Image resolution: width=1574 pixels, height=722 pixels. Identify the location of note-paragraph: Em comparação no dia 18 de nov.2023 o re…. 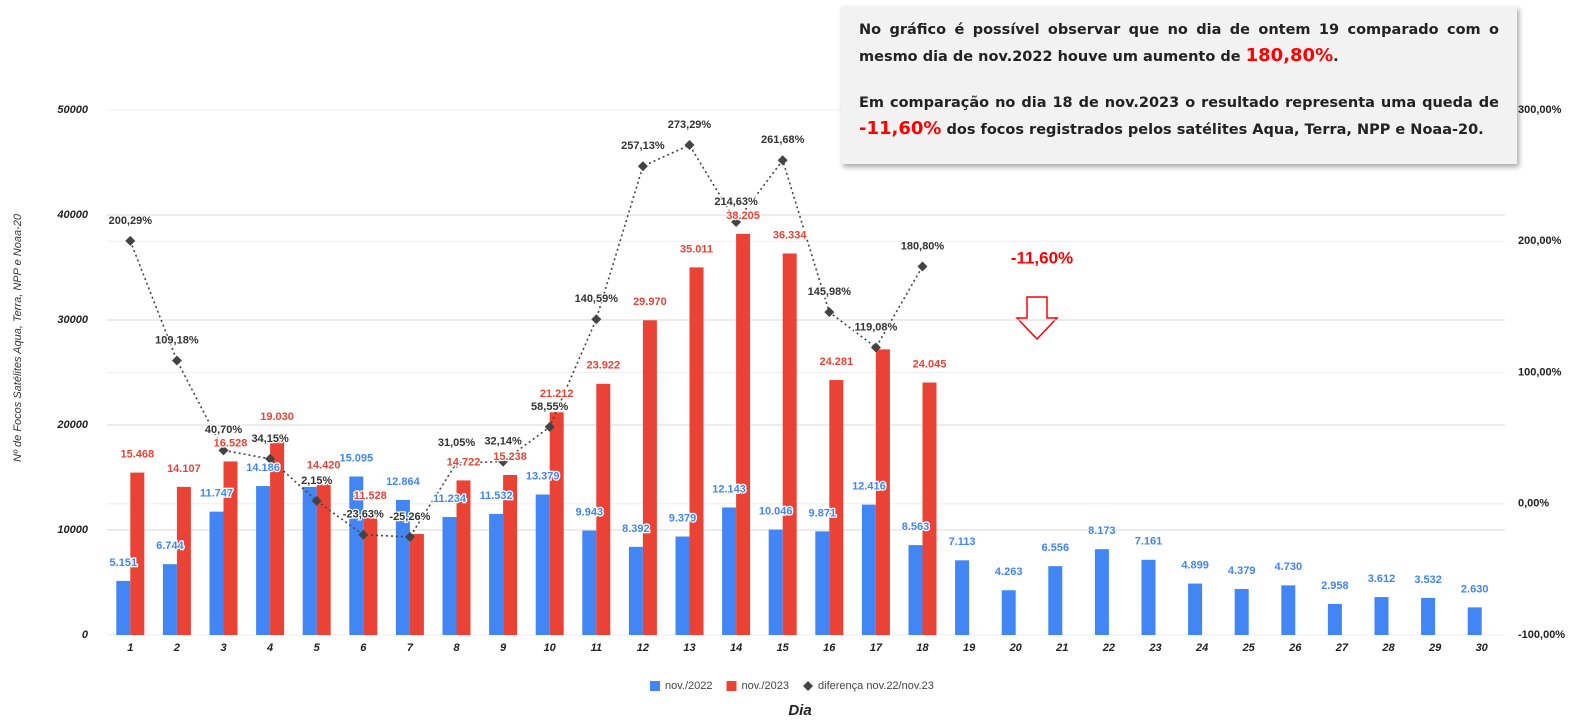
(1179, 117).